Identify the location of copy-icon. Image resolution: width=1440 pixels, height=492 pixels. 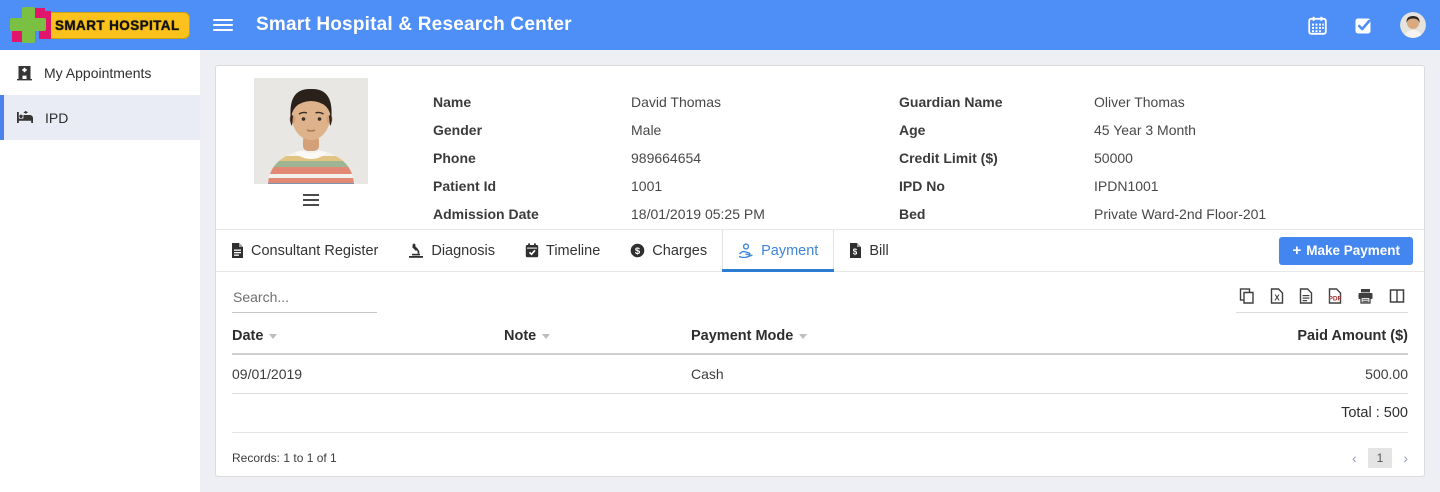
(1247, 296).